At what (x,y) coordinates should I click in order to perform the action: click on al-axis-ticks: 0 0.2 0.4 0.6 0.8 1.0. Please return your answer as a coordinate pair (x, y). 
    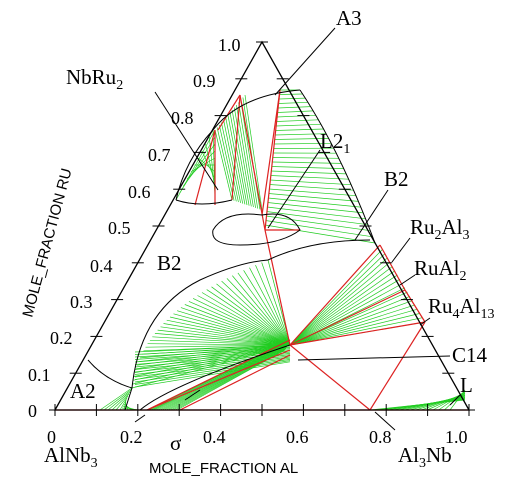
    Looking at the image, I should click on (257, 437).